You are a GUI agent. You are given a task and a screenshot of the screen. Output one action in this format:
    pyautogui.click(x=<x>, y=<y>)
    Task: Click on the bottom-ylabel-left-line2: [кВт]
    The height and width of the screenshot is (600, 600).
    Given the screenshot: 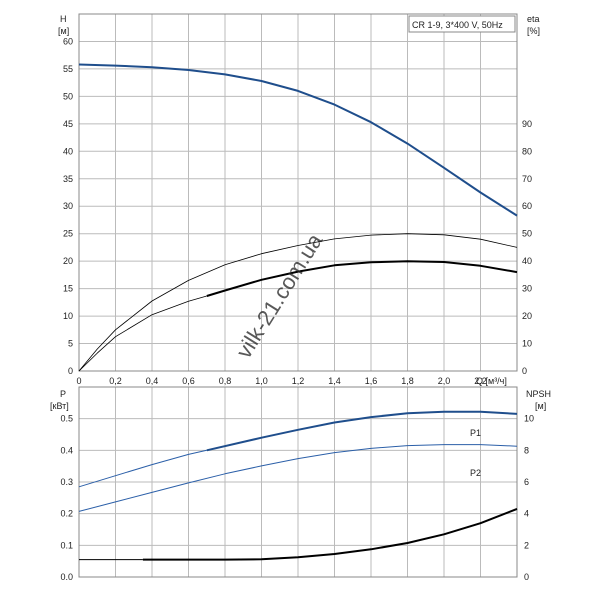 What is the action you would take?
    pyautogui.click(x=59, y=406)
    